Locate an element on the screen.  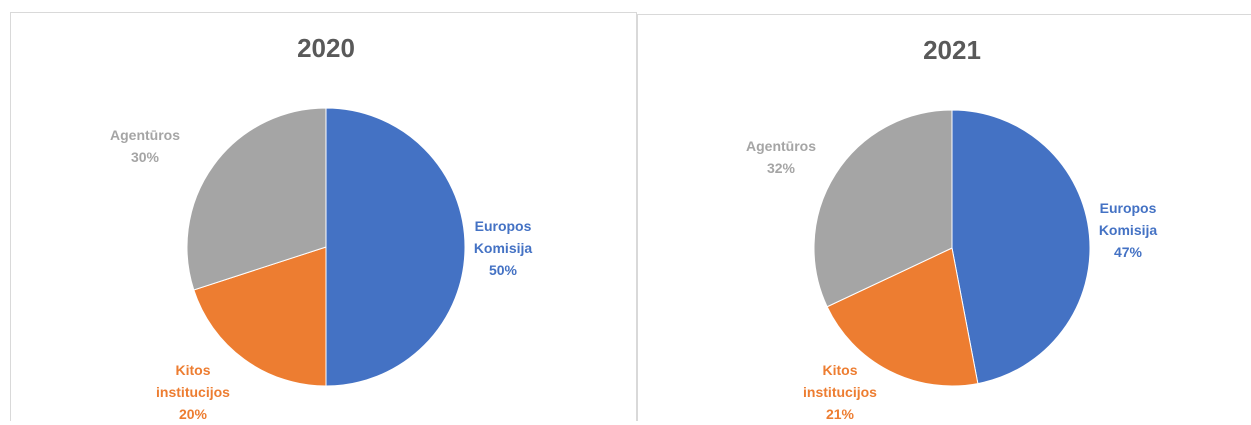
value-label: 21% is located at coordinates (840, 414).